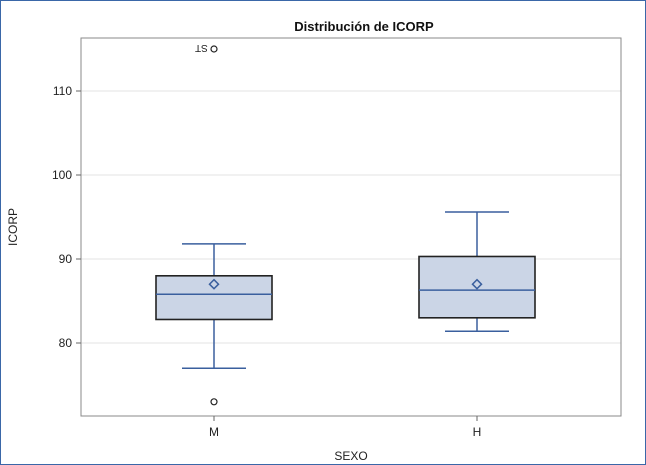 Image resolution: width=646 pixels, height=465 pixels. What do you see at coordinates (477, 271) in the screenshot?
I see `box-H` at bounding box center [477, 271].